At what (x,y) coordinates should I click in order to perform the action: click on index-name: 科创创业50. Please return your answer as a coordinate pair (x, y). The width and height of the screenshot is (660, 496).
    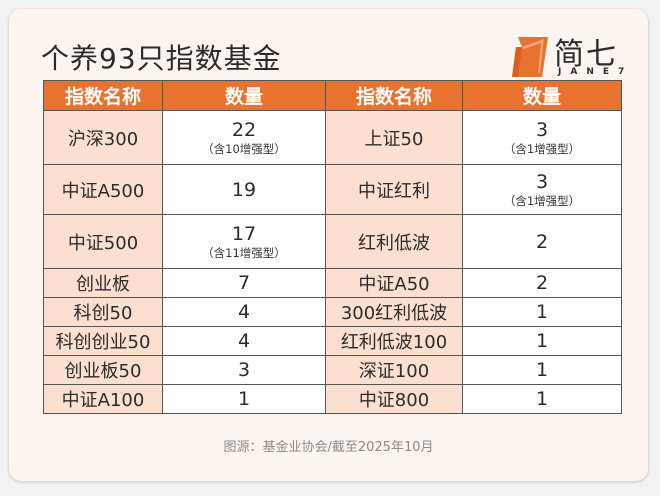
    Looking at the image, I should click on (103, 341).